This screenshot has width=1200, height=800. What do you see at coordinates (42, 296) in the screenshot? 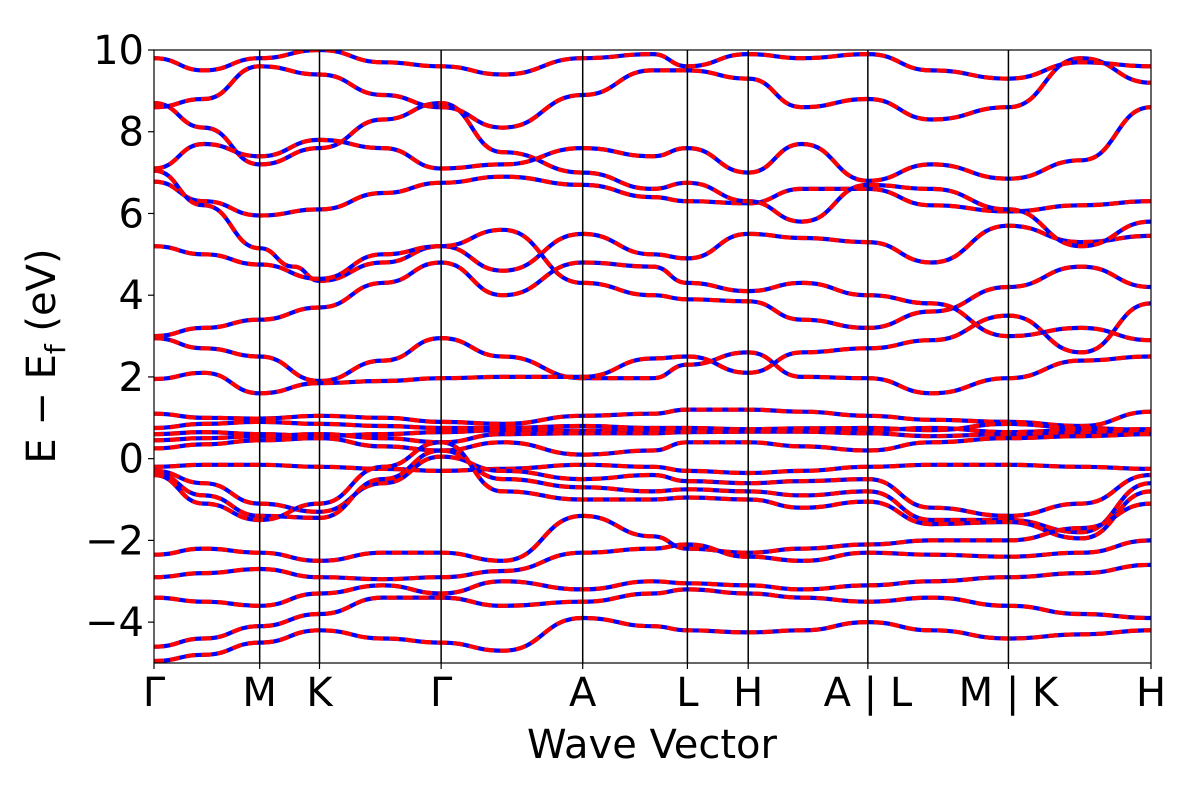
I see `y-axis-label-unit: (eV)` at bounding box center [42, 296].